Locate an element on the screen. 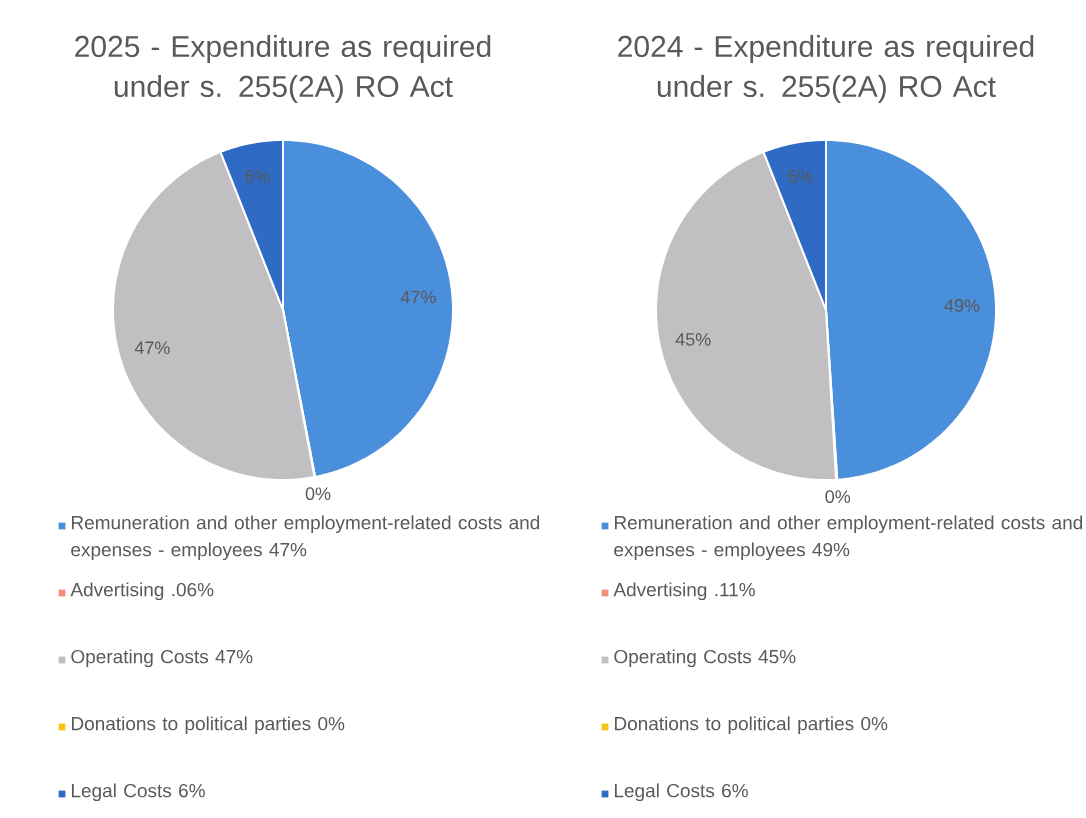  legend-label: Advertising .06% is located at coordinates (142, 591).